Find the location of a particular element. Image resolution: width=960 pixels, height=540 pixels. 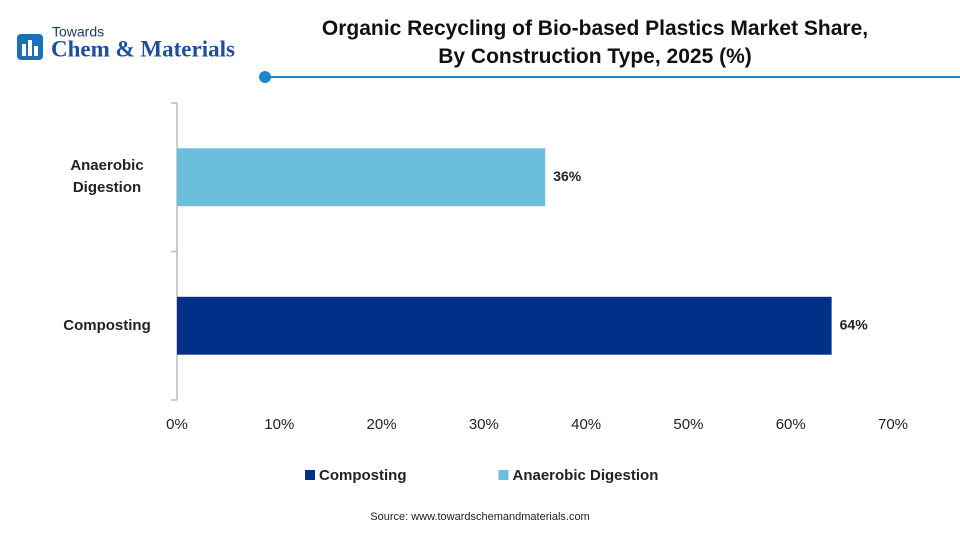

legend-label: Anaerobic Digestion is located at coordinates (586, 475).